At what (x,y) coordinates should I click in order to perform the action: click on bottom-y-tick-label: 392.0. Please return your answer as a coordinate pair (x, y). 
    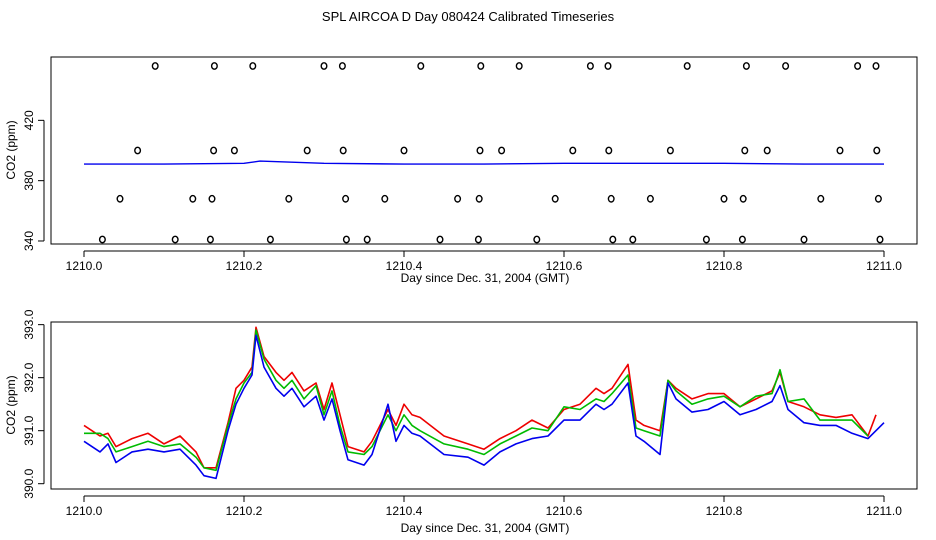
    Looking at the image, I should click on (29, 377).